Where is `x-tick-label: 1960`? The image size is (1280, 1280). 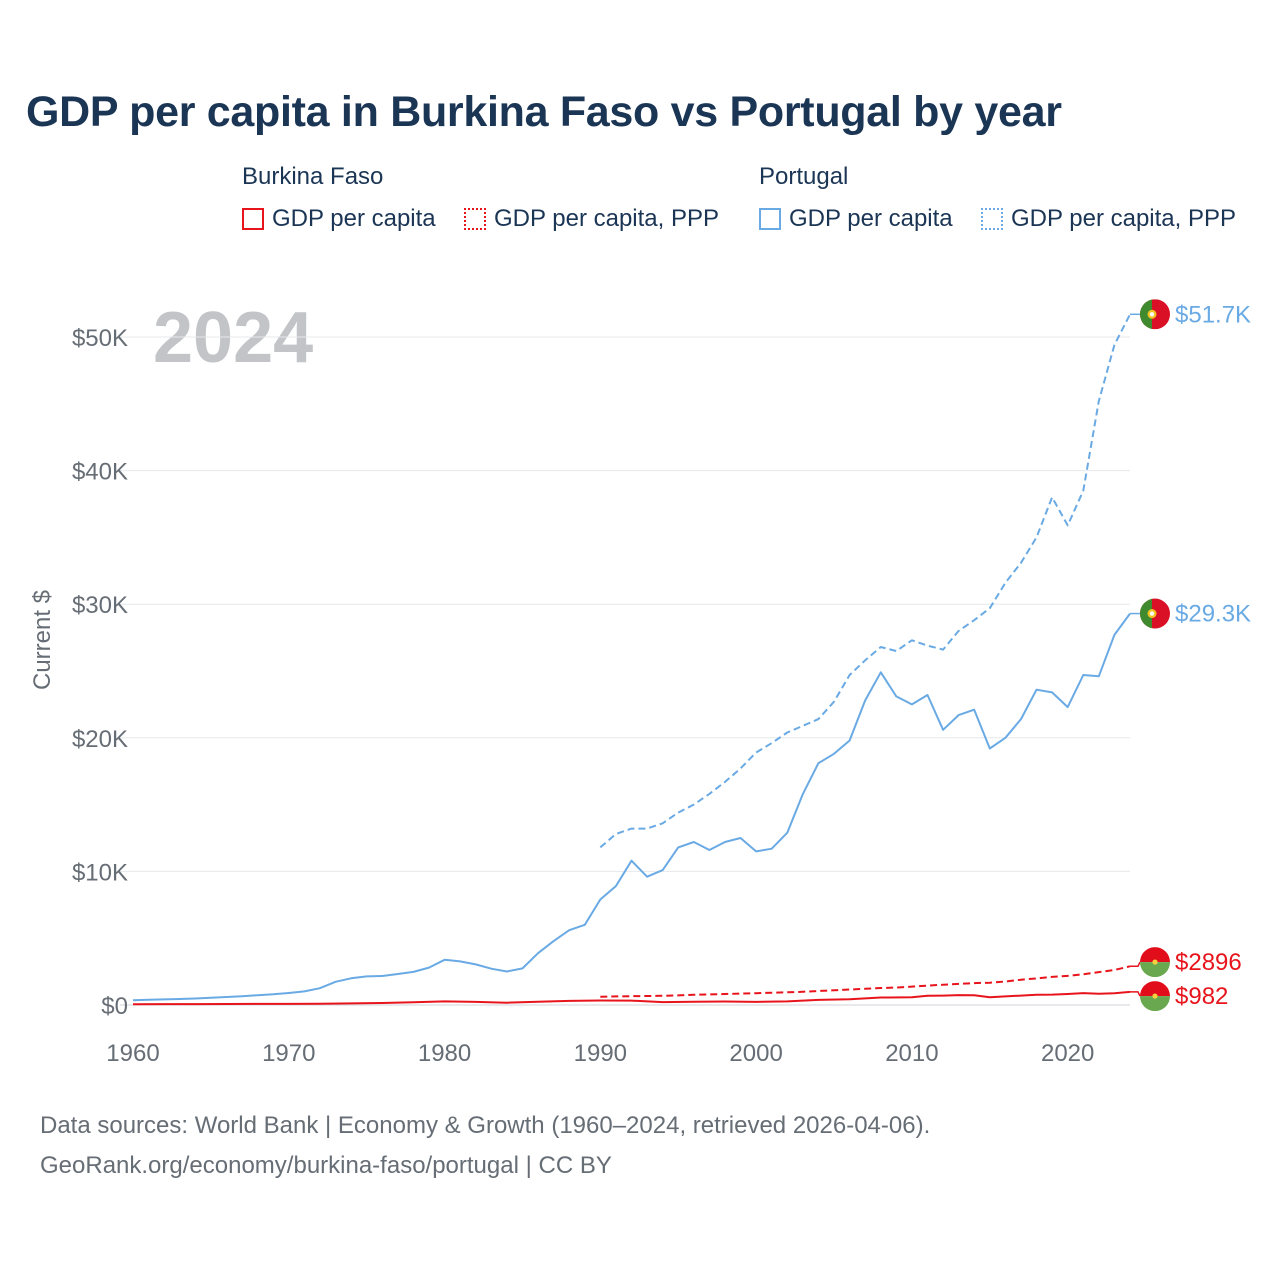
x-tick-label: 1960 is located at coordinates (132, 1053).